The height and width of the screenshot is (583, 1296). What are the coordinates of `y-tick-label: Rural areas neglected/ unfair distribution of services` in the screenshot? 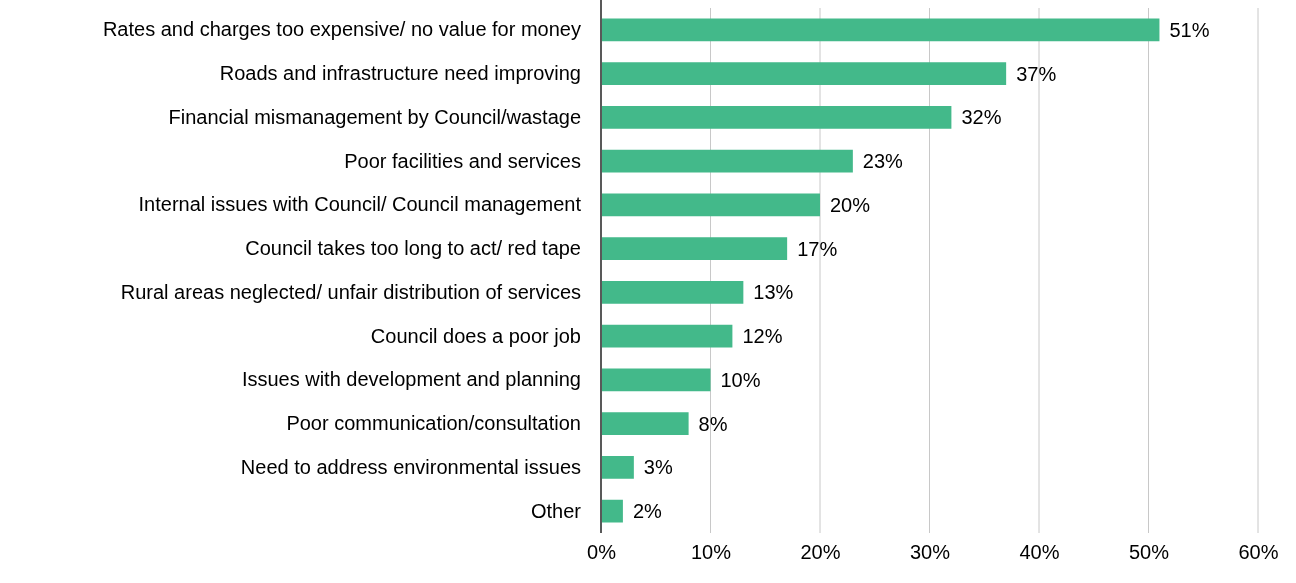 It's located at (350, 291).